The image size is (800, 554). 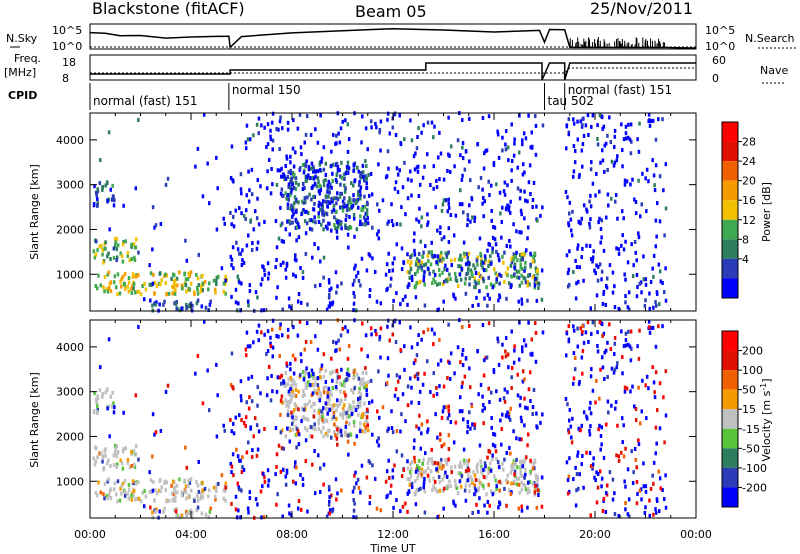 What do you see at coordinates (34, 212) in the screenshot?
I see `power-ylabel: Slant Range [km]` at bounding box center [34, 212].